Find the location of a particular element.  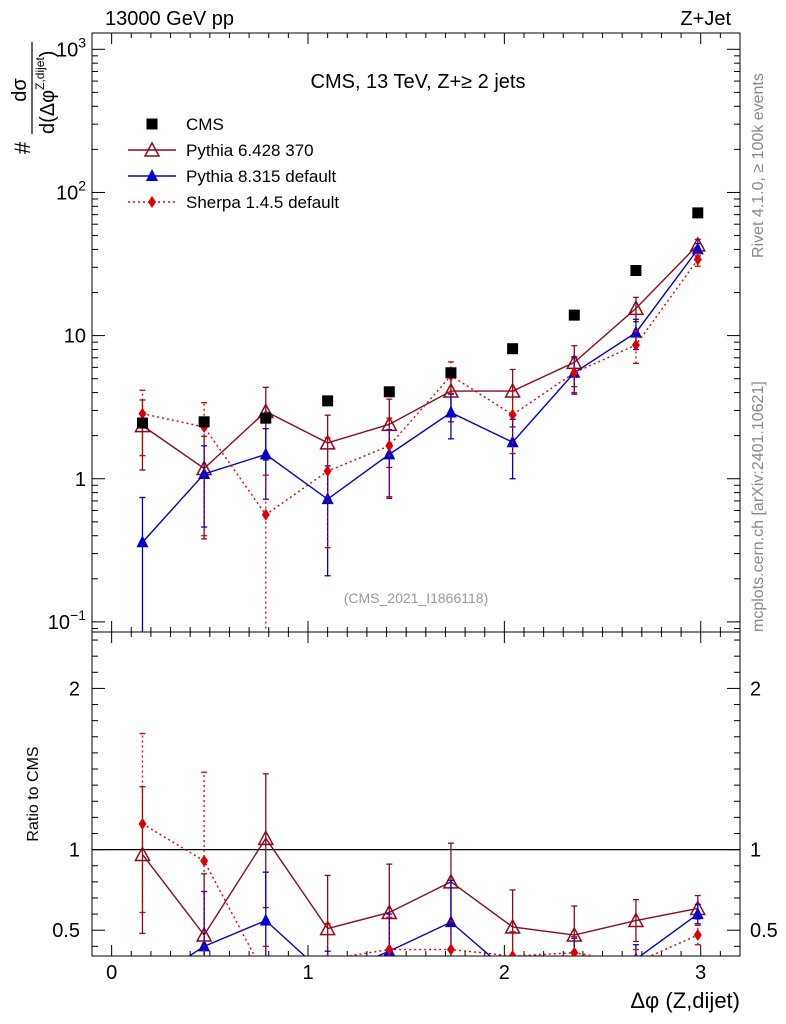

legend-item: Sherpa 1.4.5 default is located at coordinates (233, 202).